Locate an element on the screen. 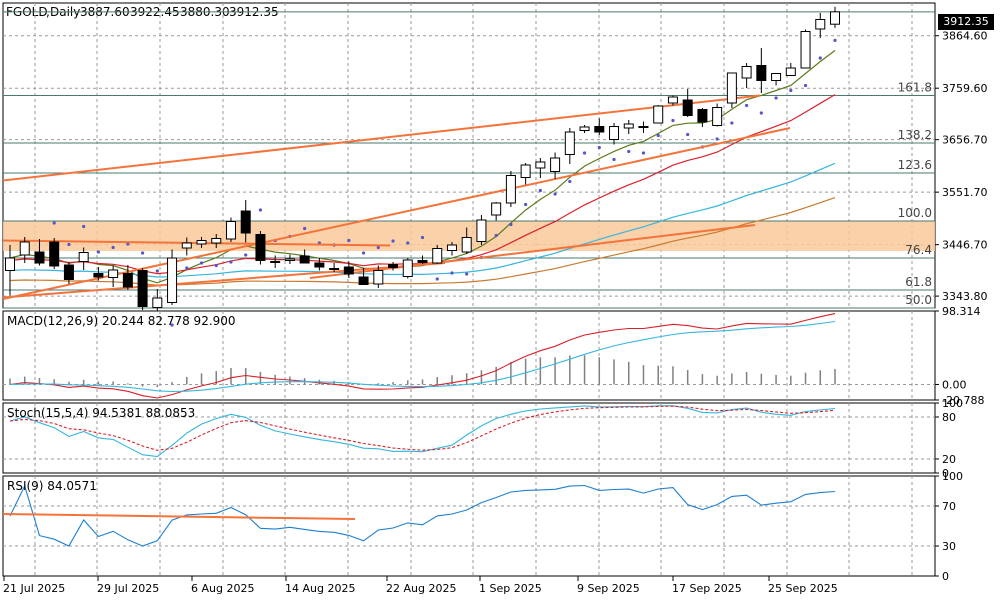  macd-label: MACD(12,26,9) 20.244 82.778 92.900 is located at coordinates (121, 321).